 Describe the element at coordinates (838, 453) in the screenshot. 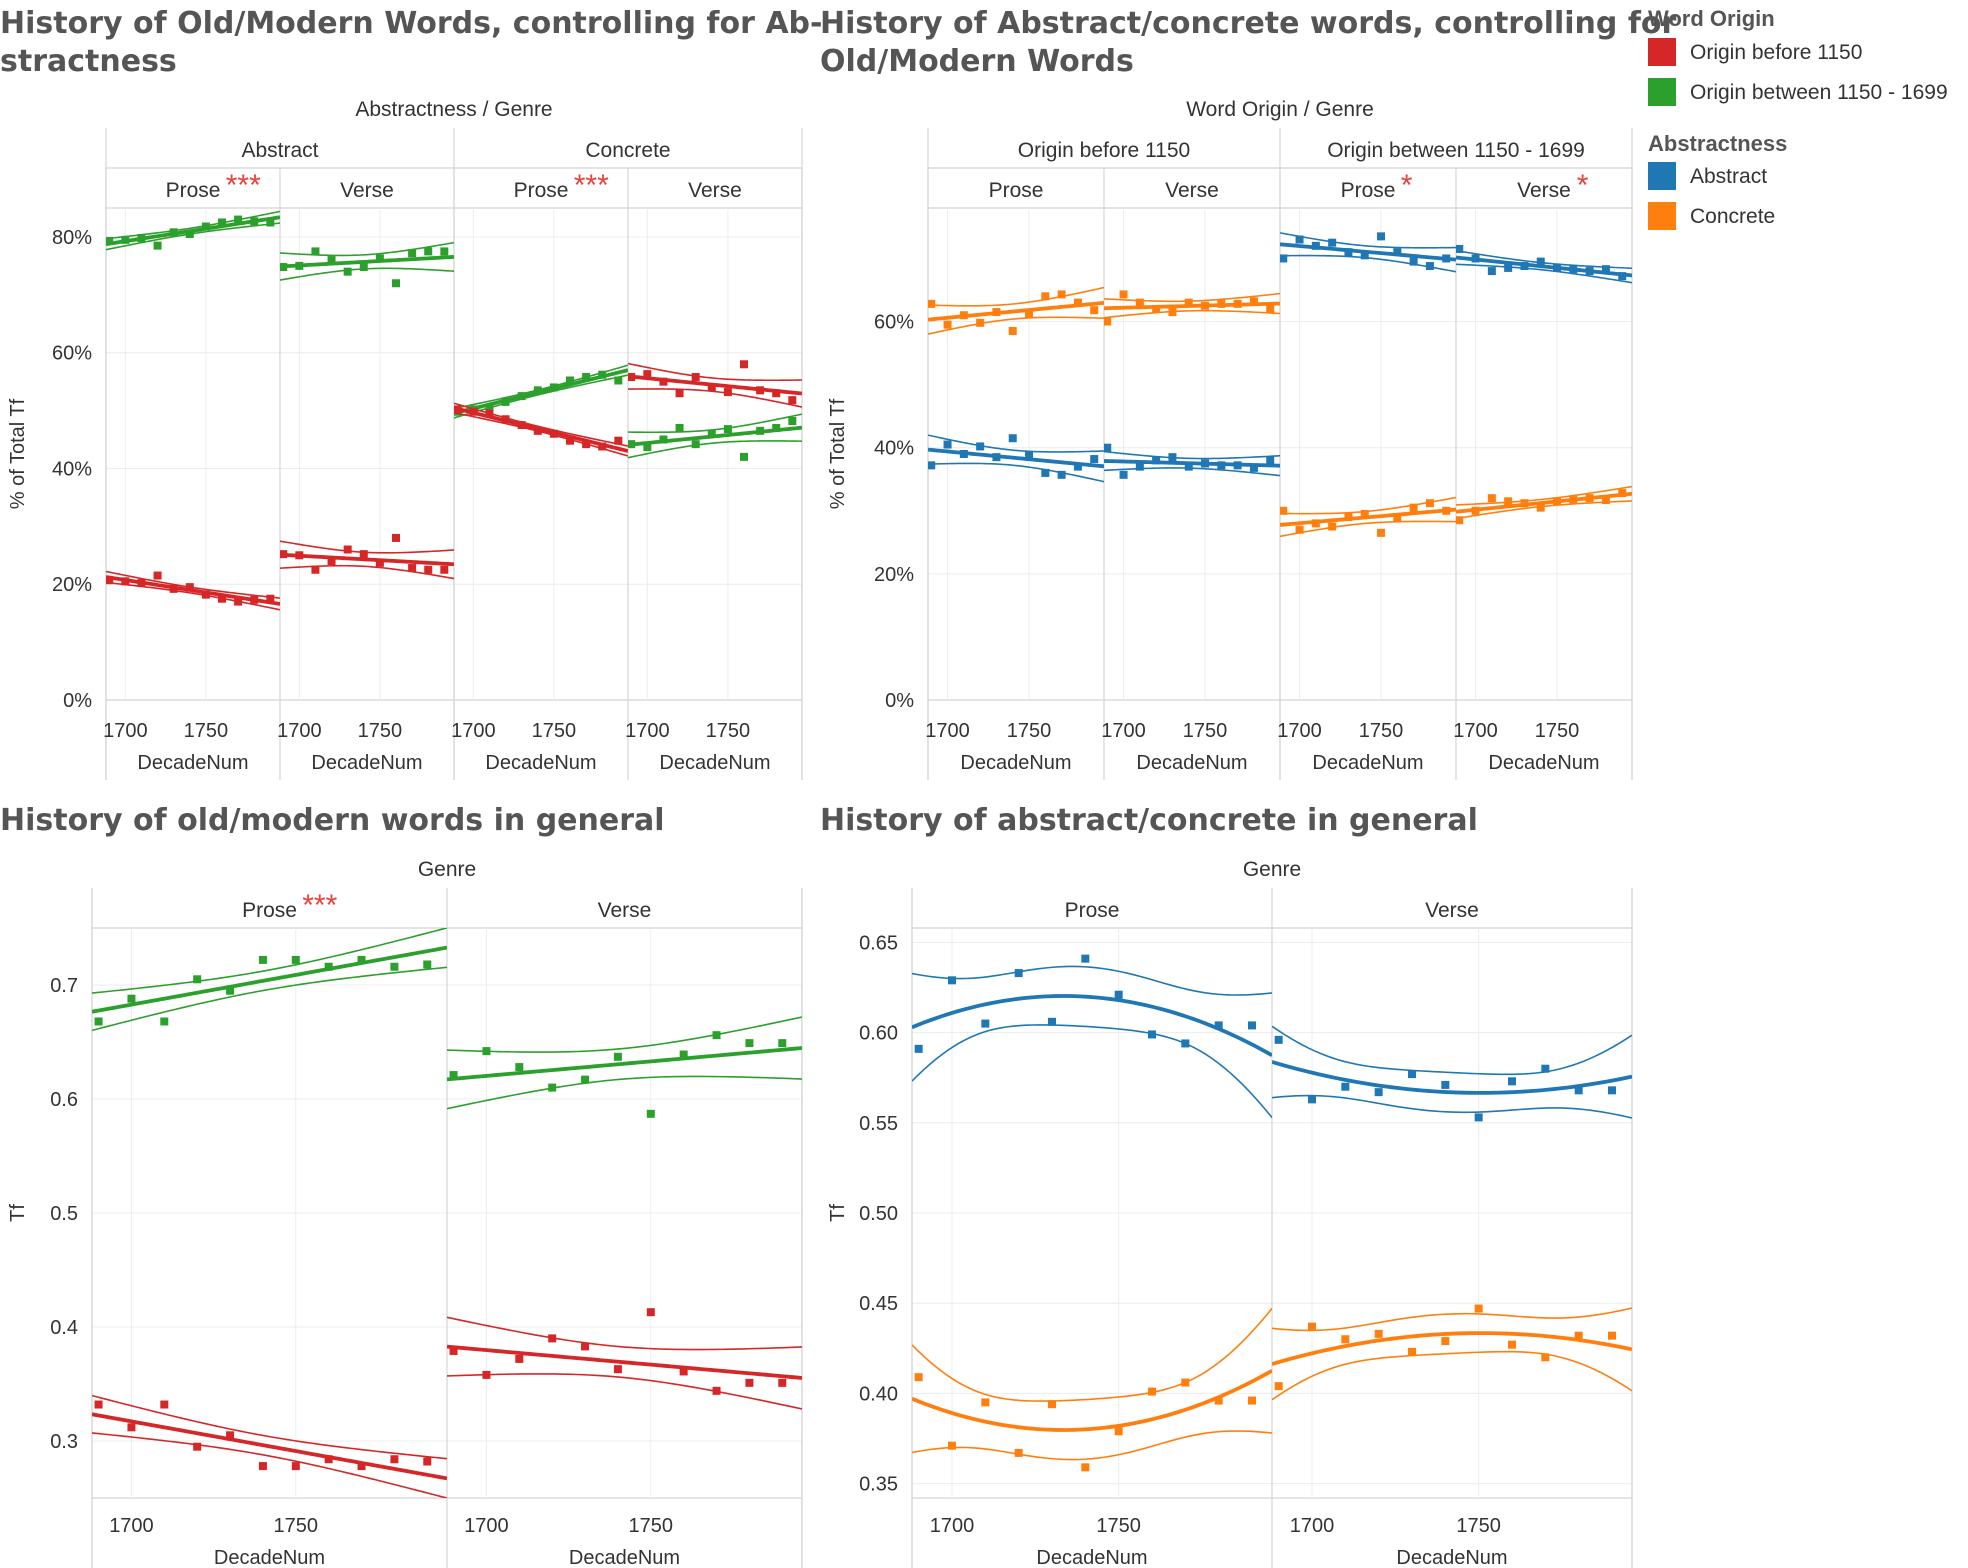

I see `y-axis-title: % of Total Tf` at that location.